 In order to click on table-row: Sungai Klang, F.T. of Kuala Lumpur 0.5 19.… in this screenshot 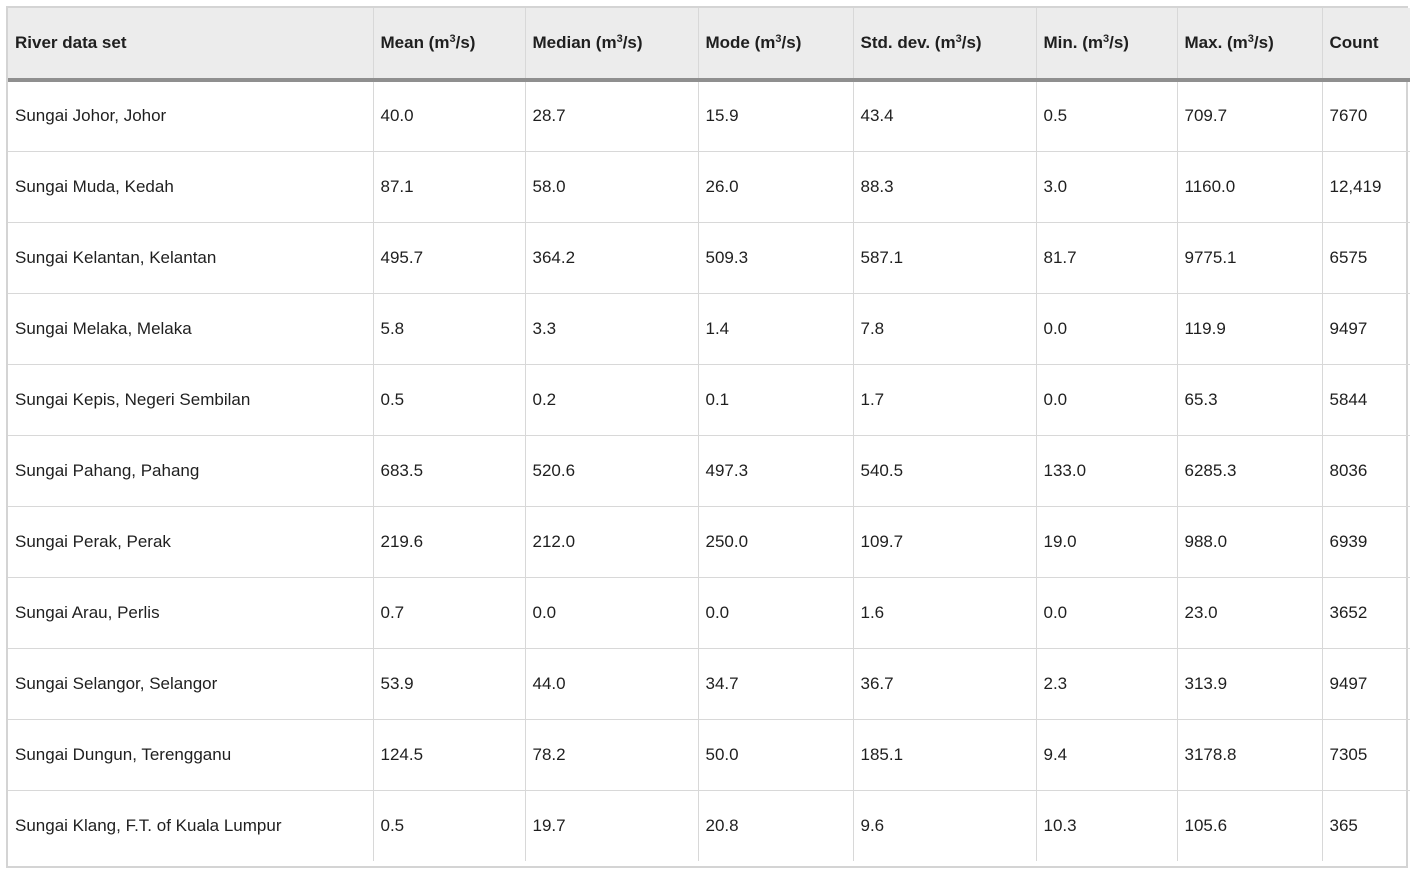, I will do `click(709, 825)`.